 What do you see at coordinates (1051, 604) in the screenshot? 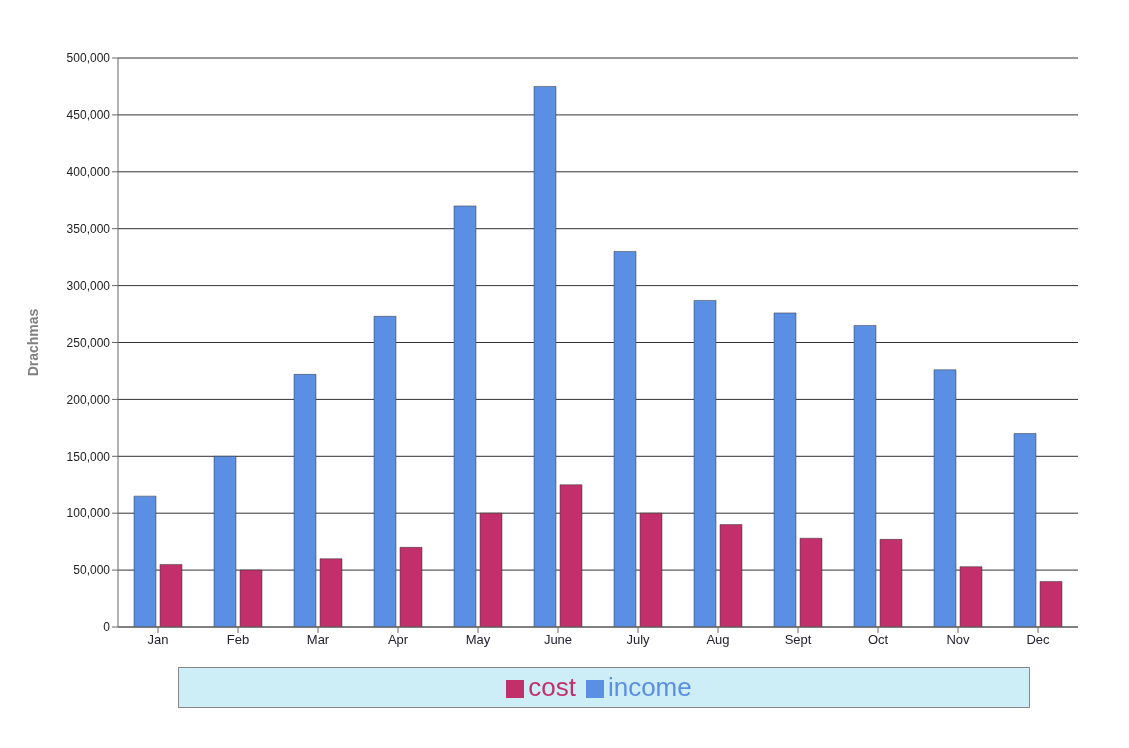
I see `bar` at bounding box center [1051, 604].